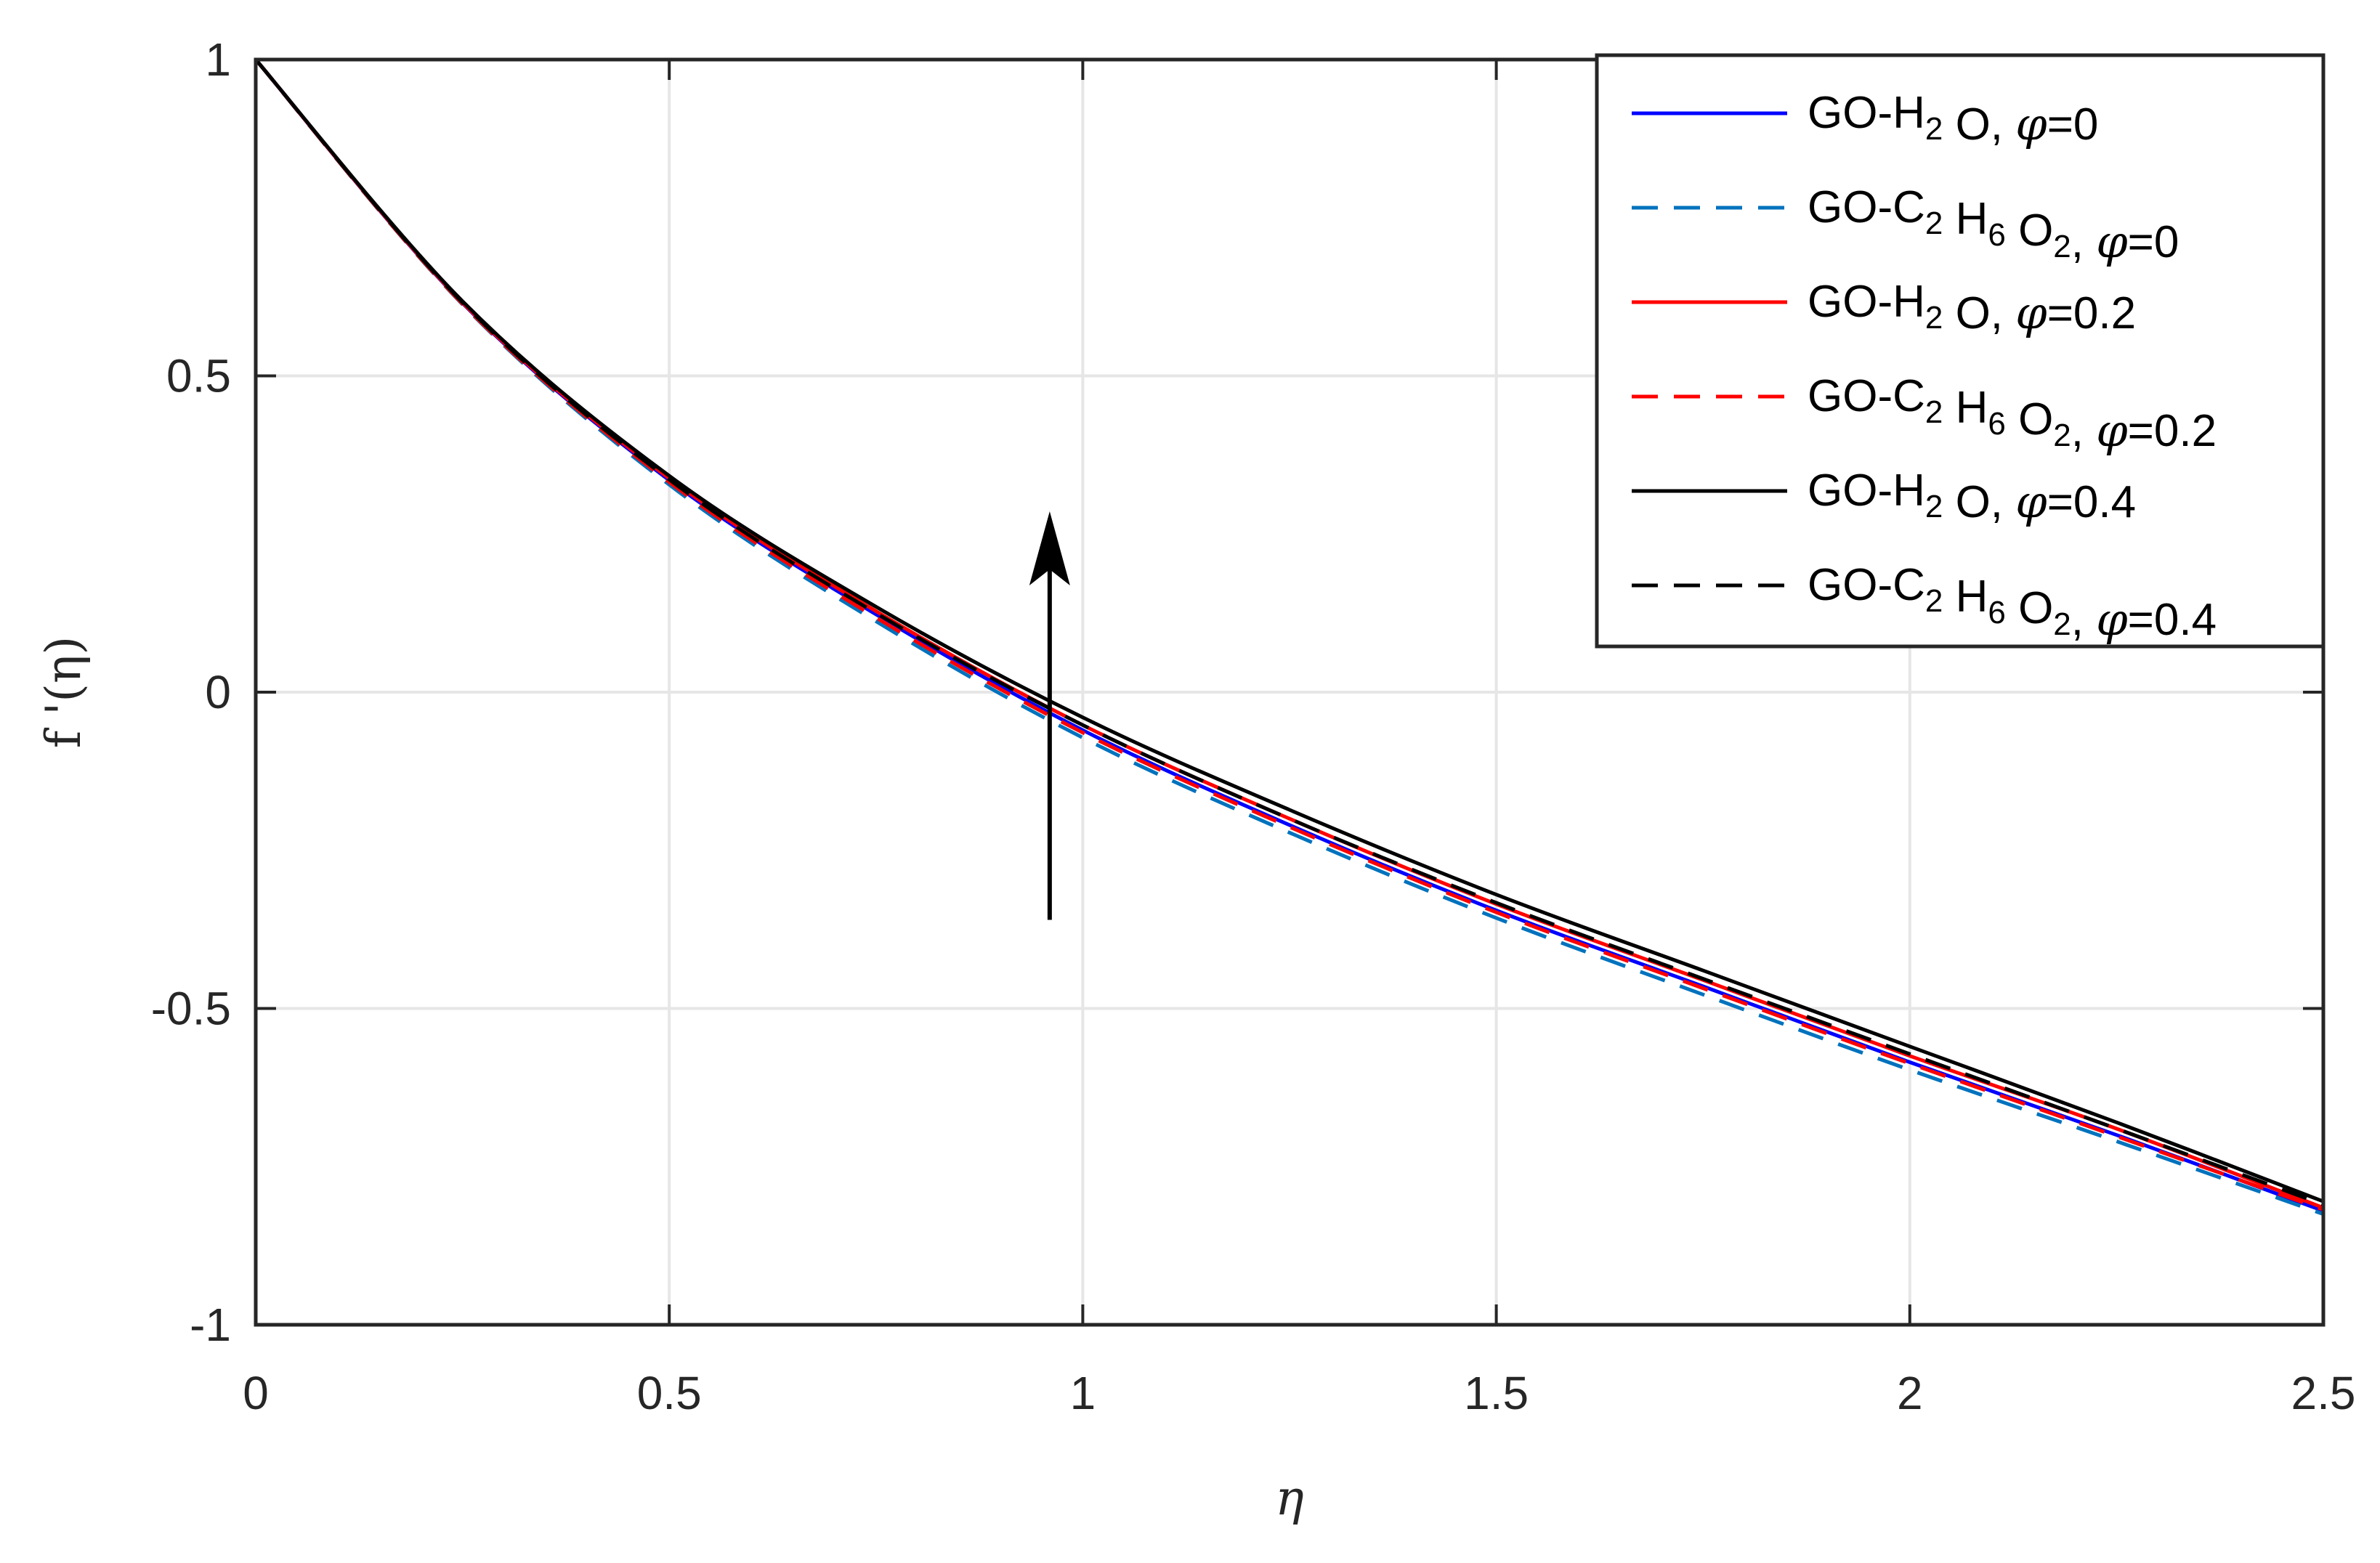 This screenshot has width=2380, height=1563. Describe the element at coordinates (191, 1009) in the screenshot. I see `y-tick-label: -0.5` at that location.